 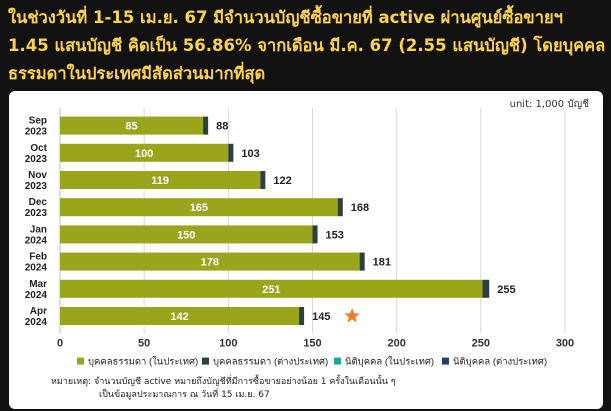 I want to click on x-tick-label-300: 300, so click(x=565, y=344).